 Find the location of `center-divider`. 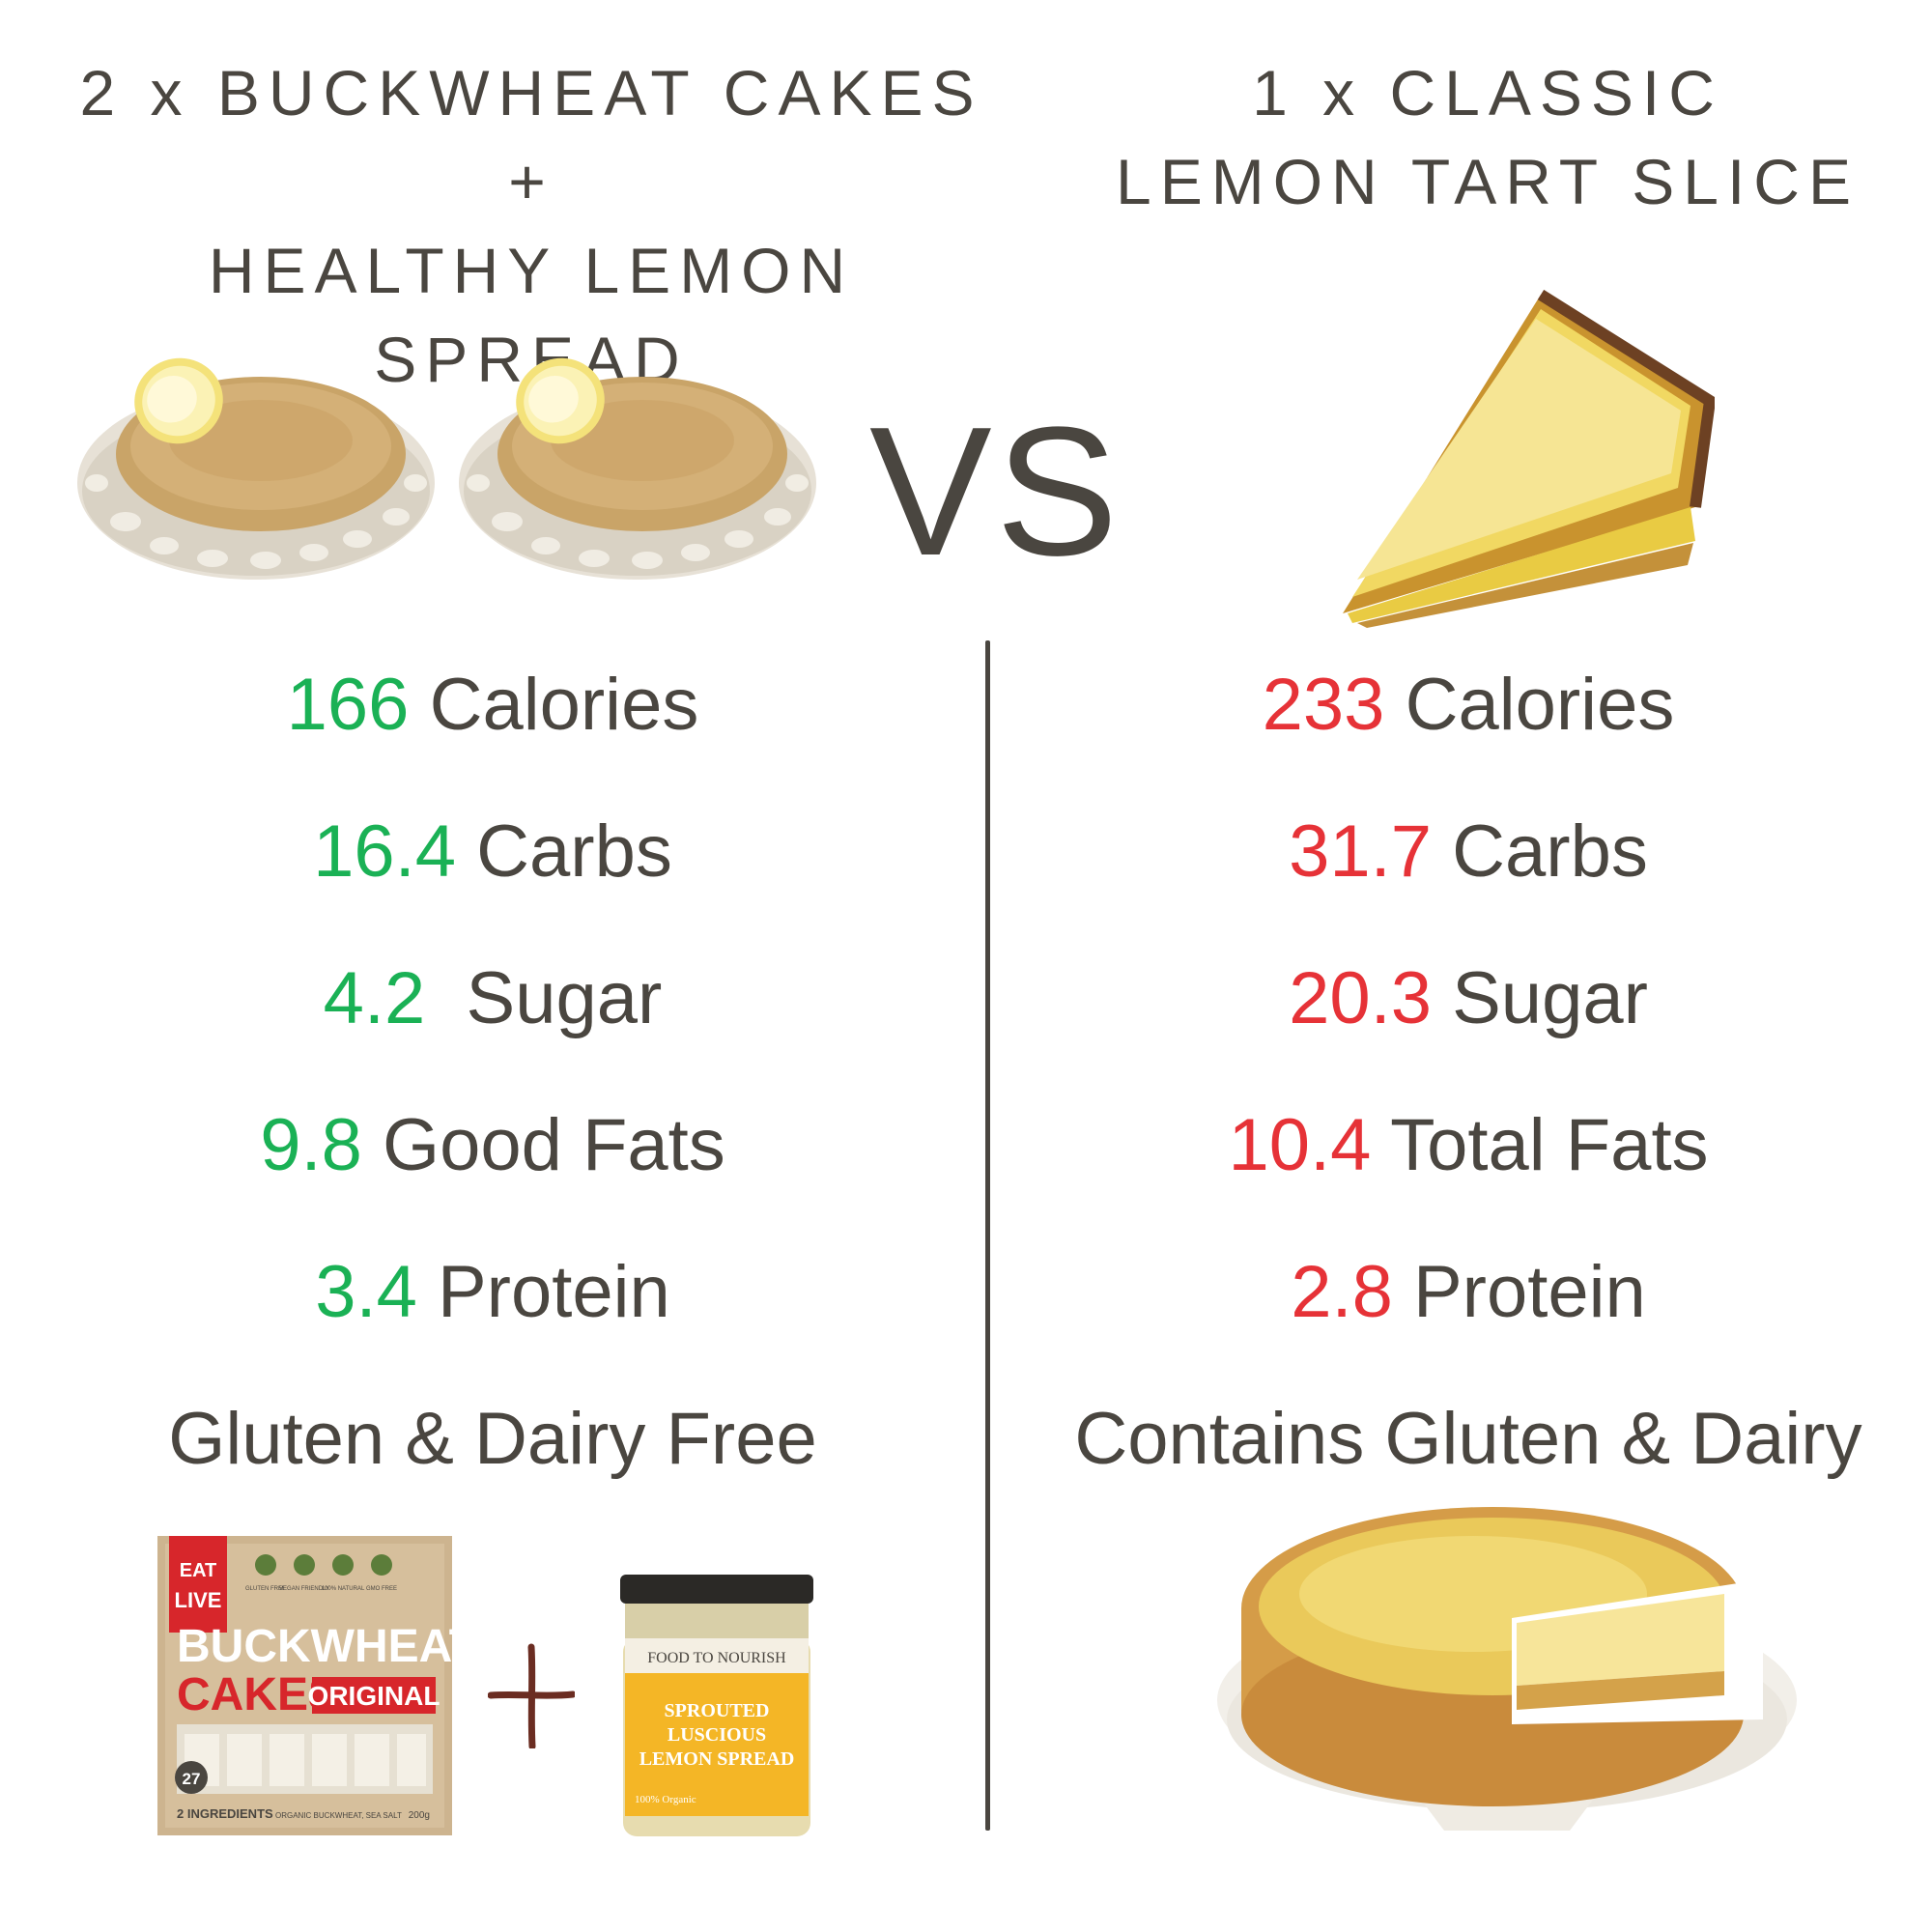

center-divider is located at coordinates (987, 1235).